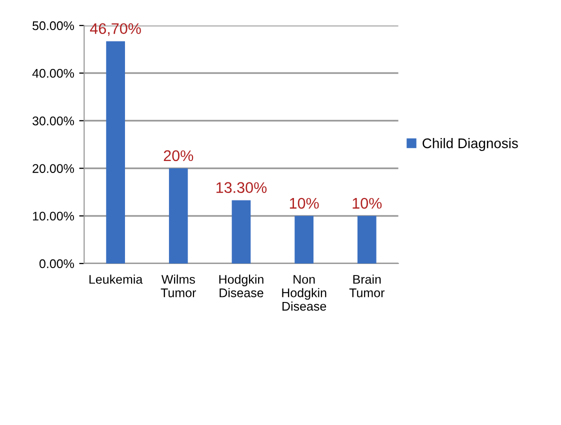  Describe the element at coordinates (53, 216) in the screenshot. I see `y-tick-label: 10.00%` at that location.